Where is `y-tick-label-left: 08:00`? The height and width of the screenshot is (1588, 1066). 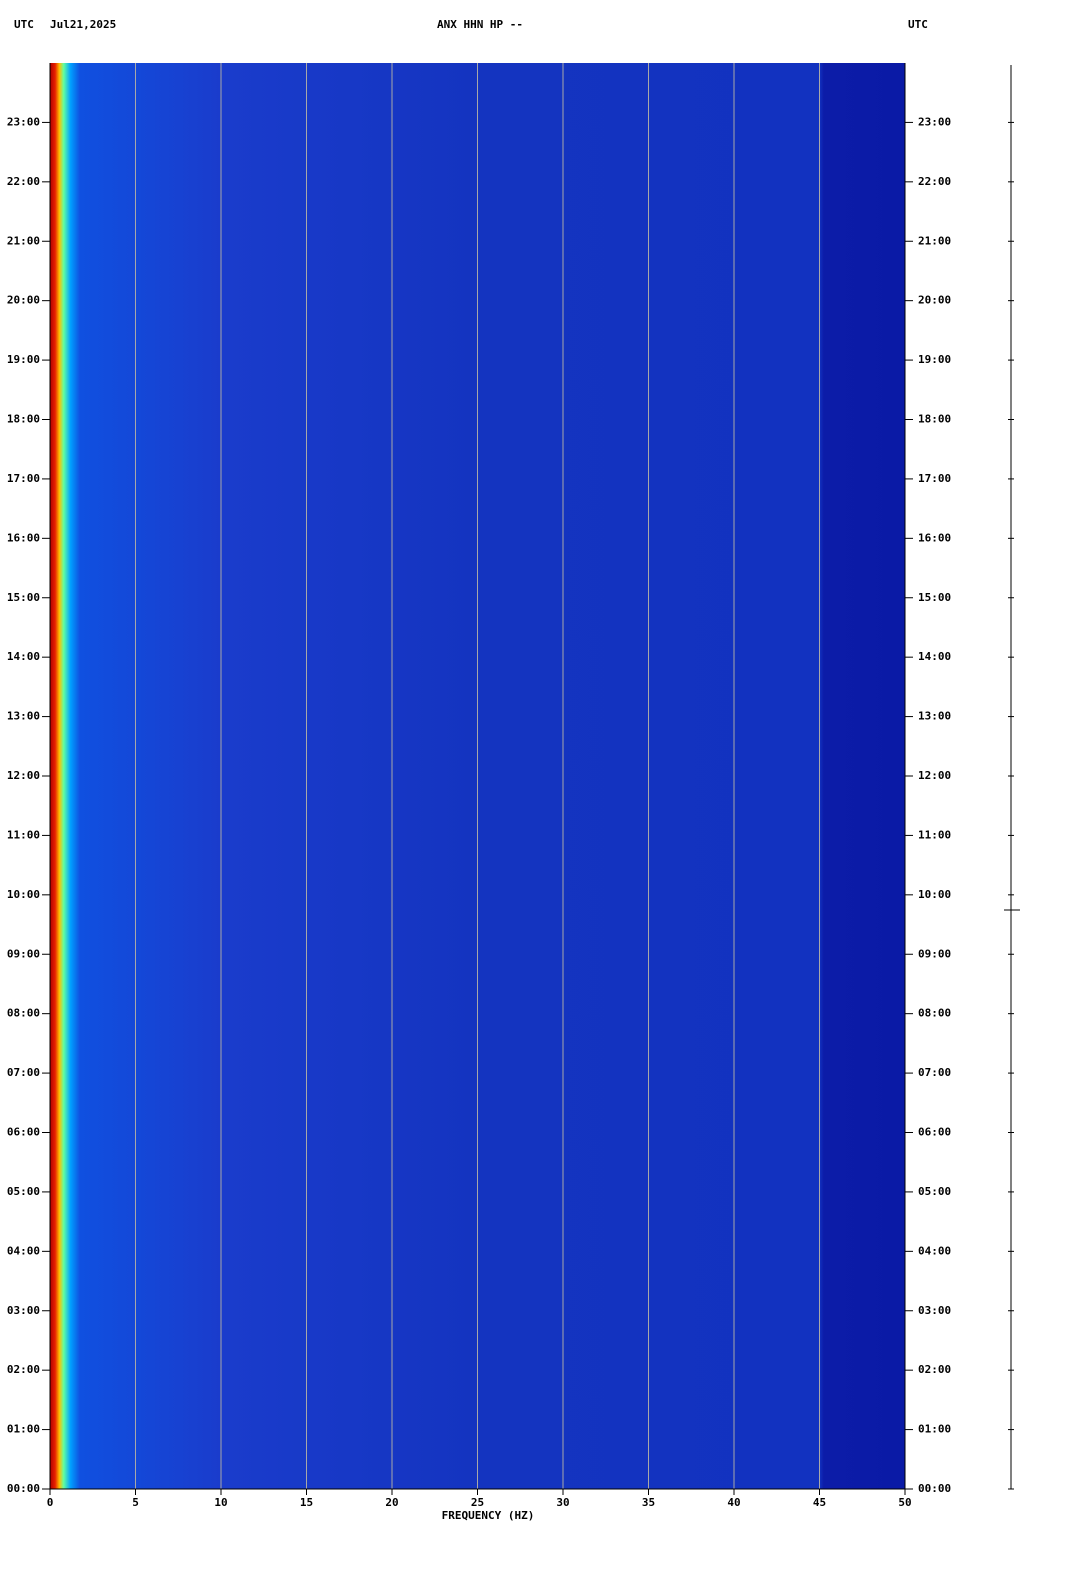
y-tick-label-left: 08:00 is located at coordinates (23, 1013).